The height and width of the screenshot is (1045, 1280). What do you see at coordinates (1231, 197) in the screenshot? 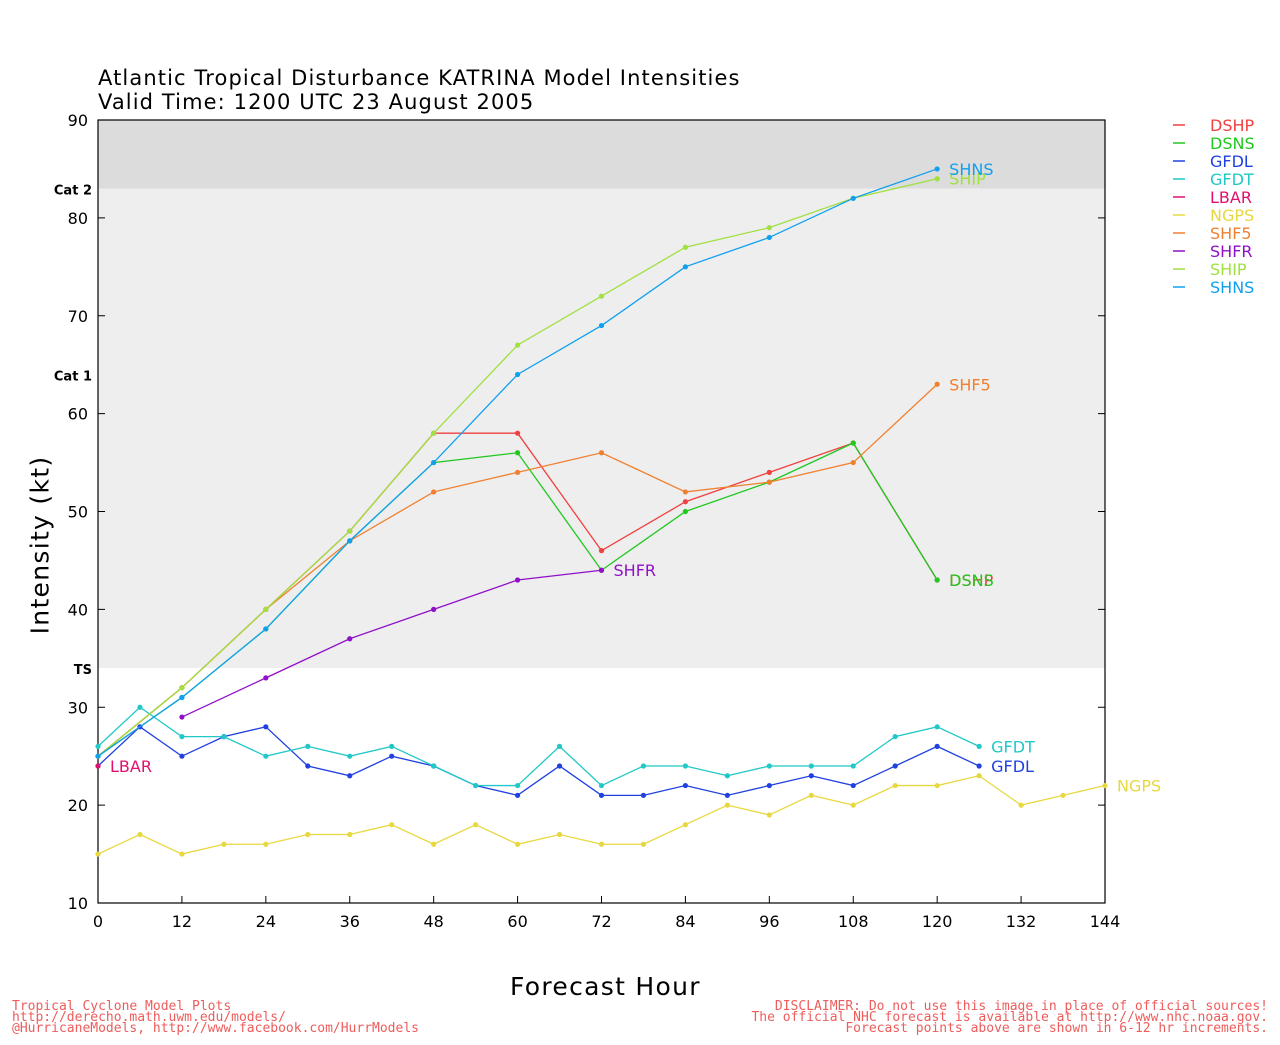
I see `legend-entry: LBAR` at bounding box center [1231, 197].